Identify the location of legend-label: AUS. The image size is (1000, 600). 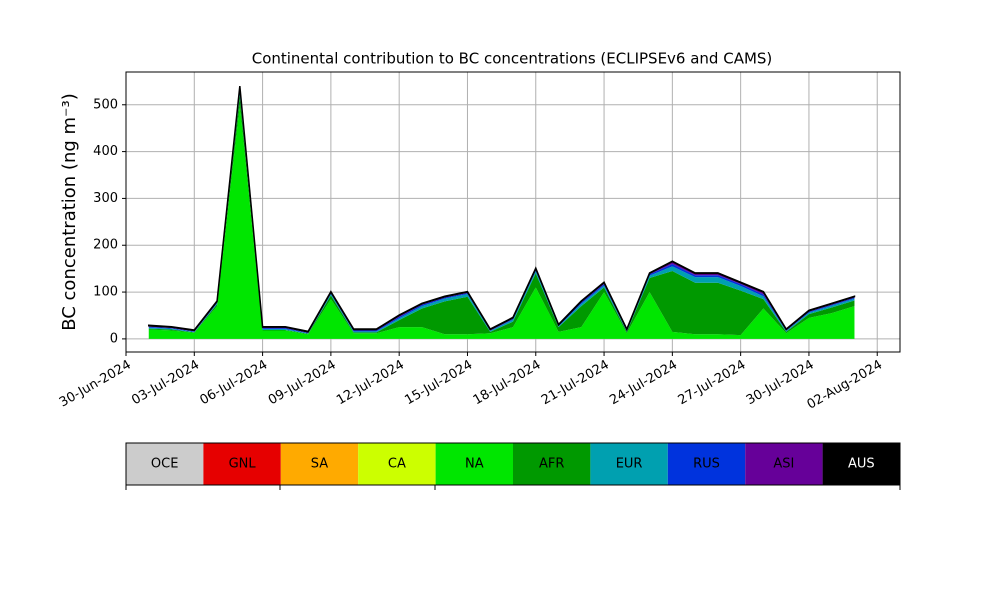
(861, 464).